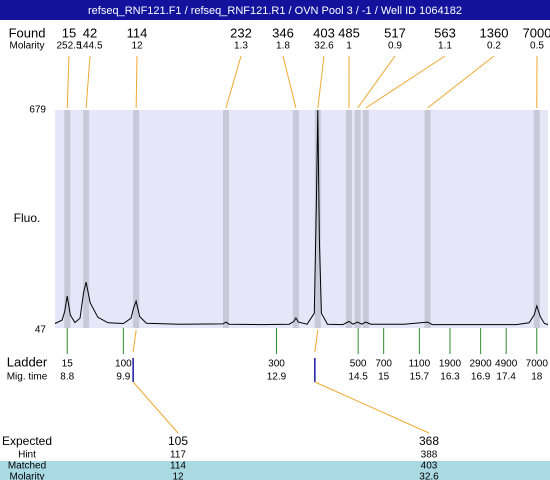 The width and height of the screenshot is (550, 480). I want to click on ladder-mig-time: 15, so click(384, 377).